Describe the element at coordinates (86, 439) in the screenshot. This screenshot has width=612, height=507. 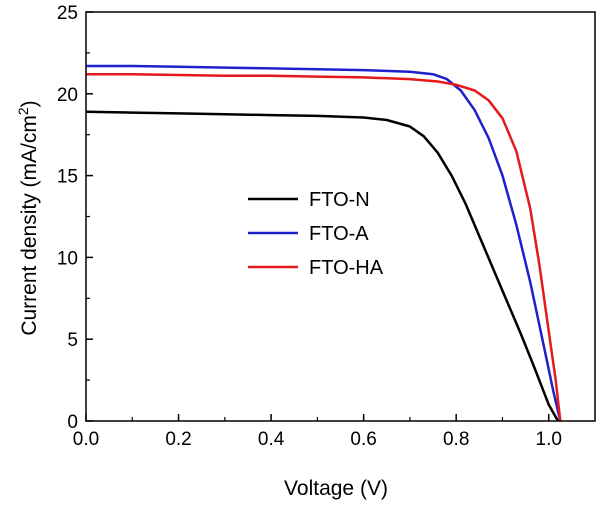
I see `x-tick-label: 0.0` at that location.